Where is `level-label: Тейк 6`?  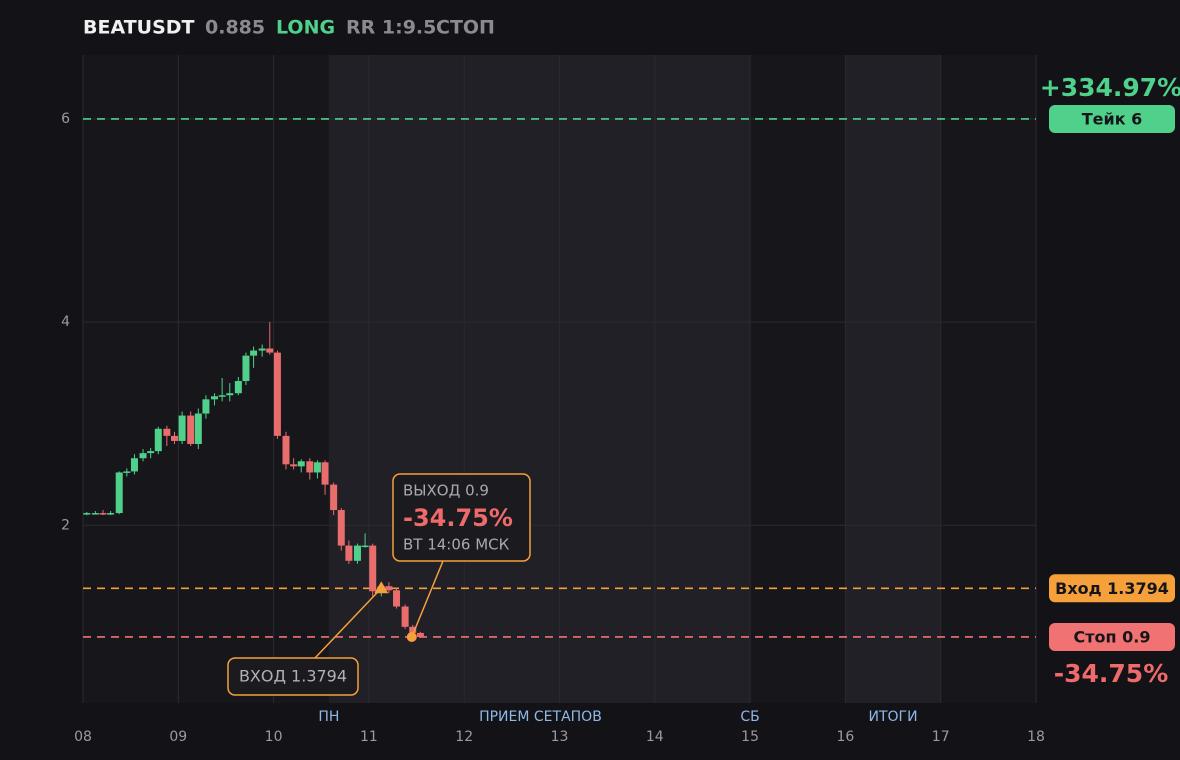 level-label: Тейк 6 is located at coordinates (1112, 118).